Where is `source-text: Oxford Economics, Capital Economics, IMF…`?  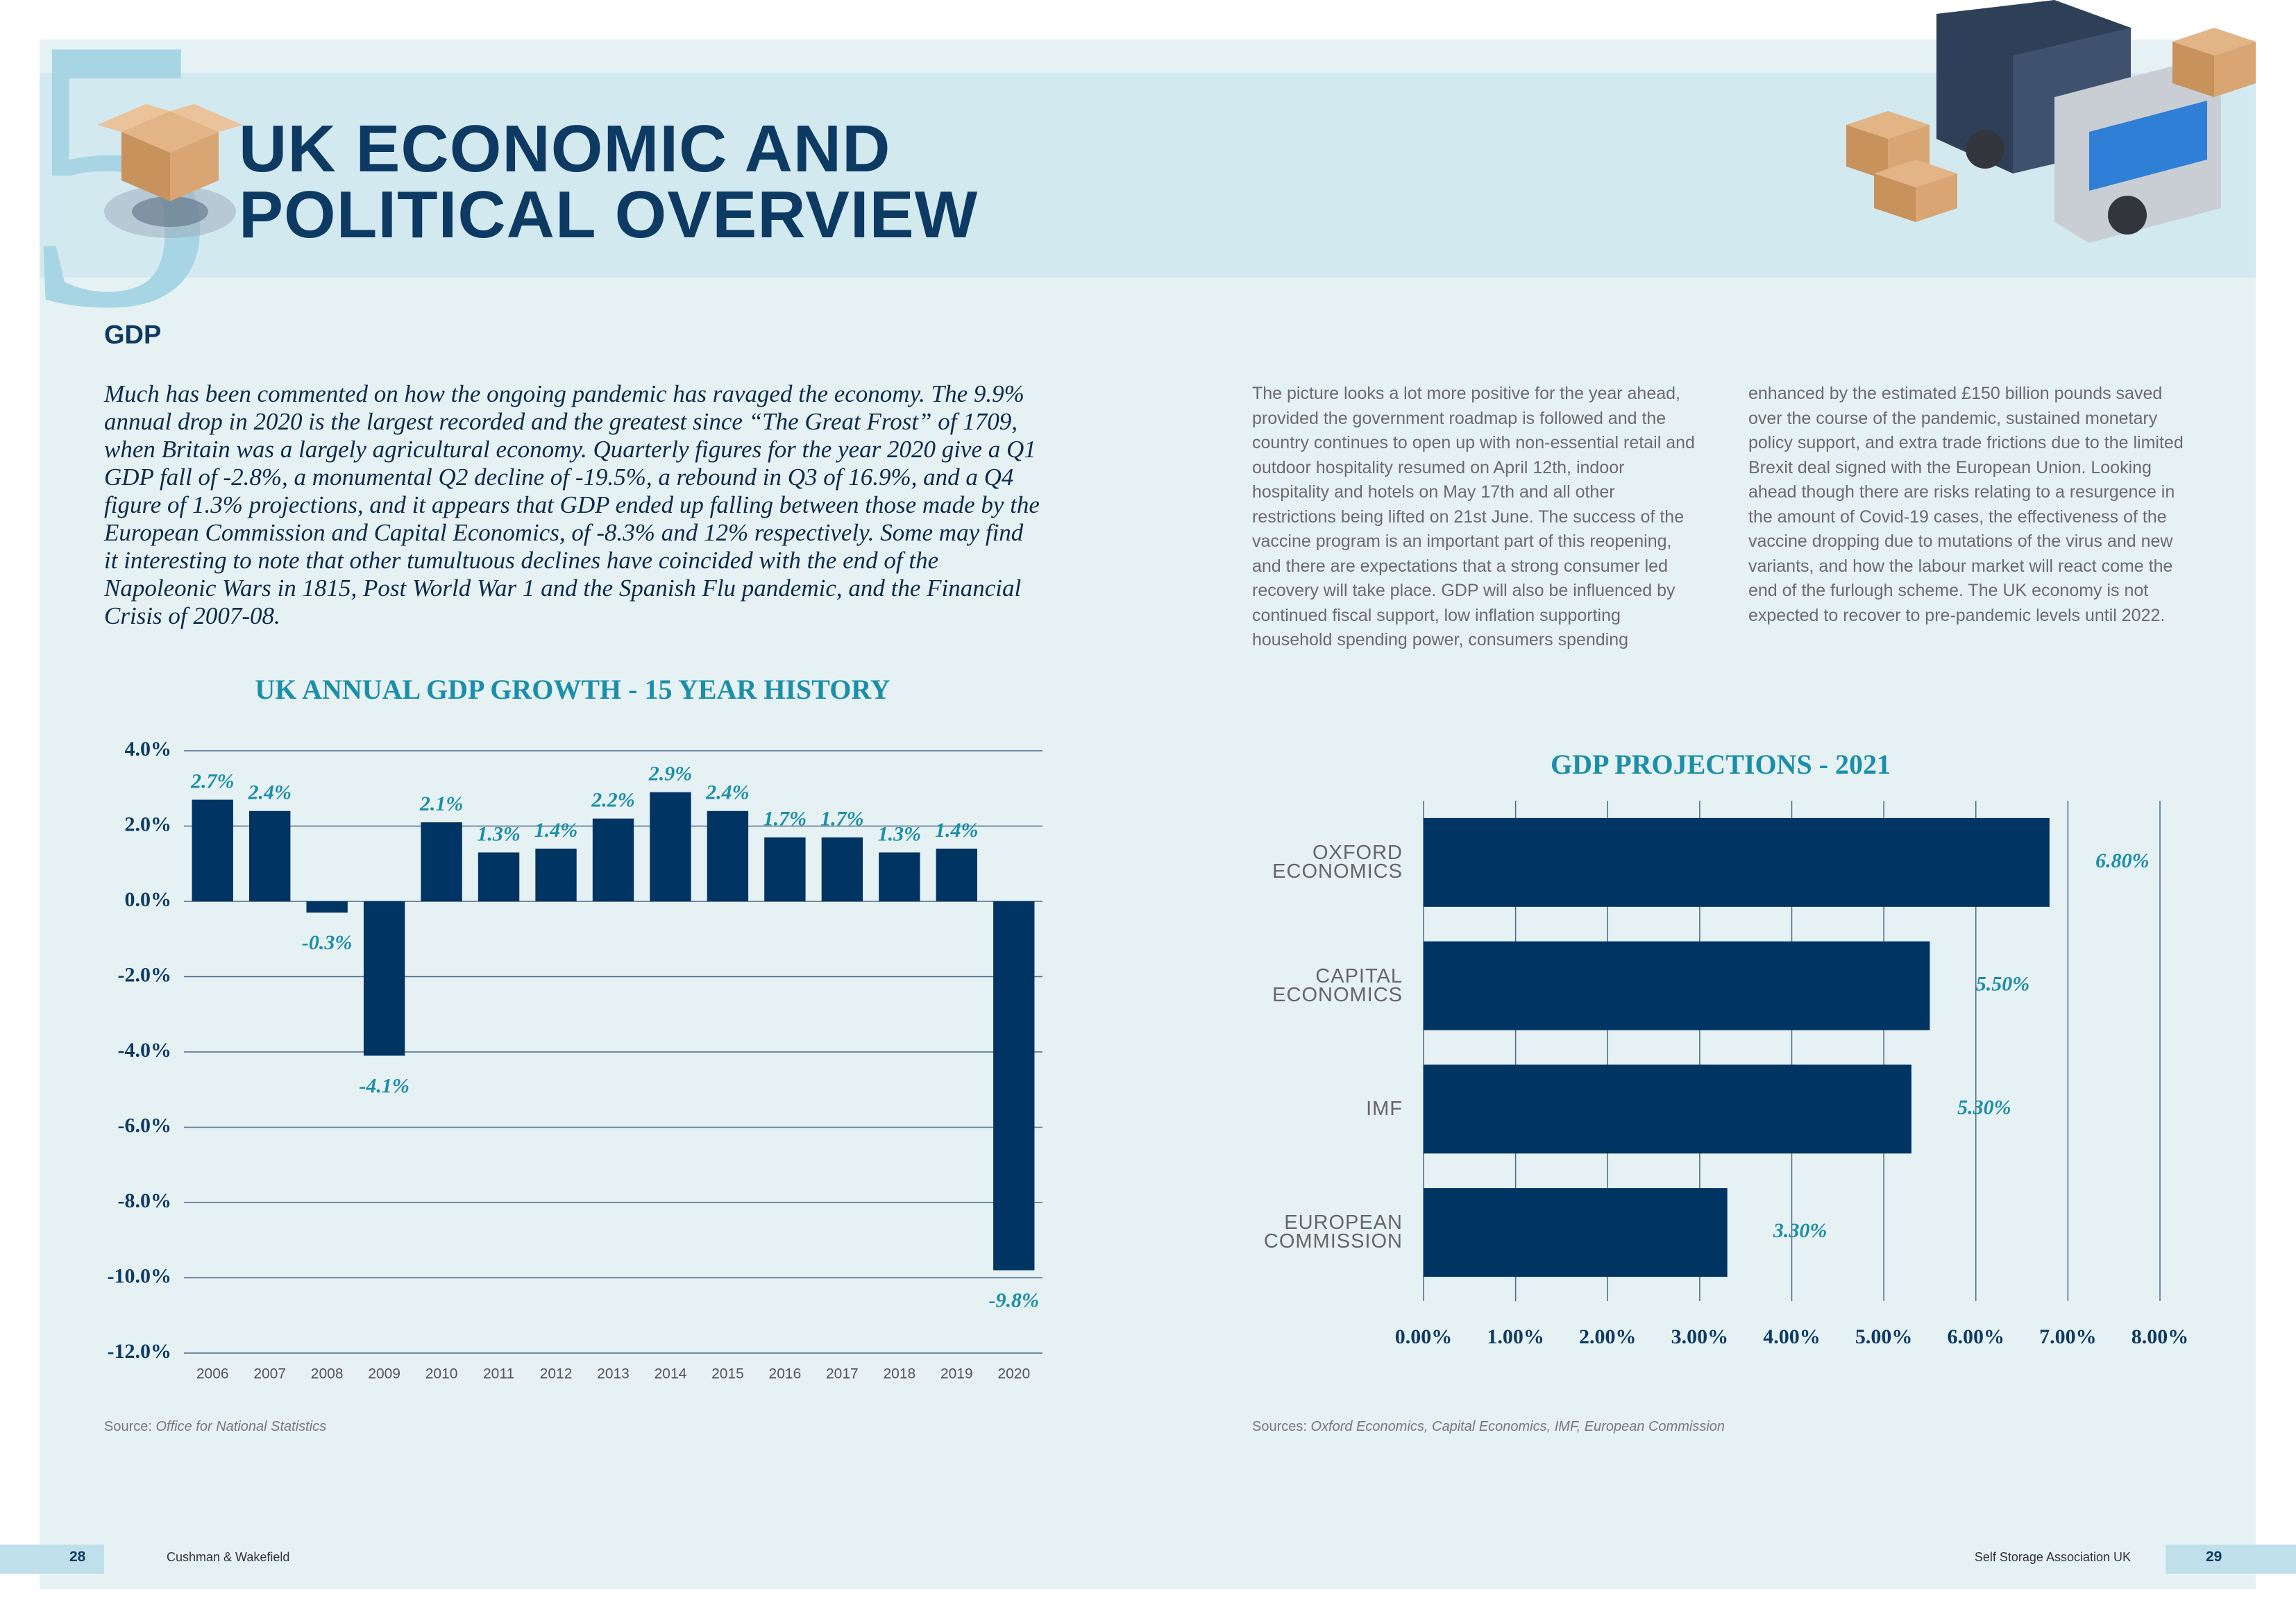
source-text: Oxford Economics, Capital Economics, IMF… is located at coordinates (1517, 1427).